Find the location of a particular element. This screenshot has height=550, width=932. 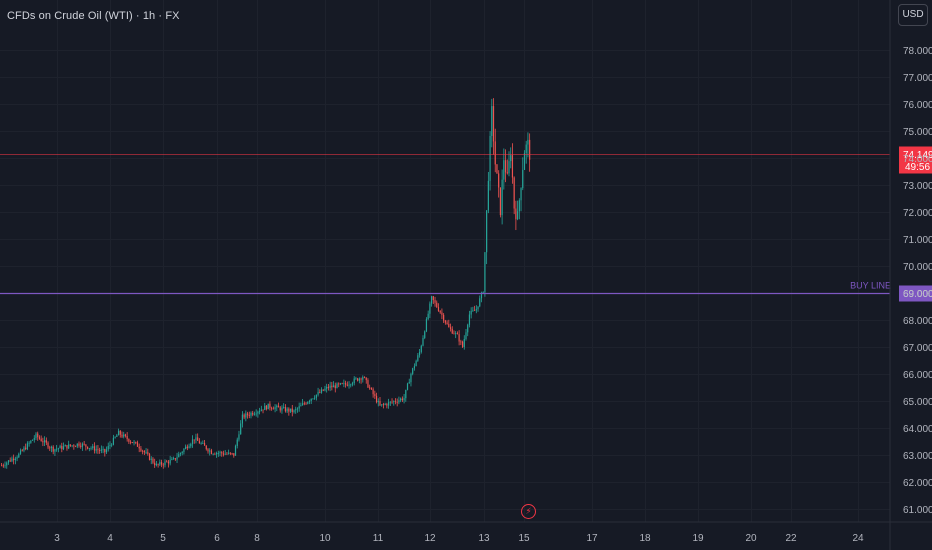

price-tick-label: 61.000 is located at coordinates (917, 510).